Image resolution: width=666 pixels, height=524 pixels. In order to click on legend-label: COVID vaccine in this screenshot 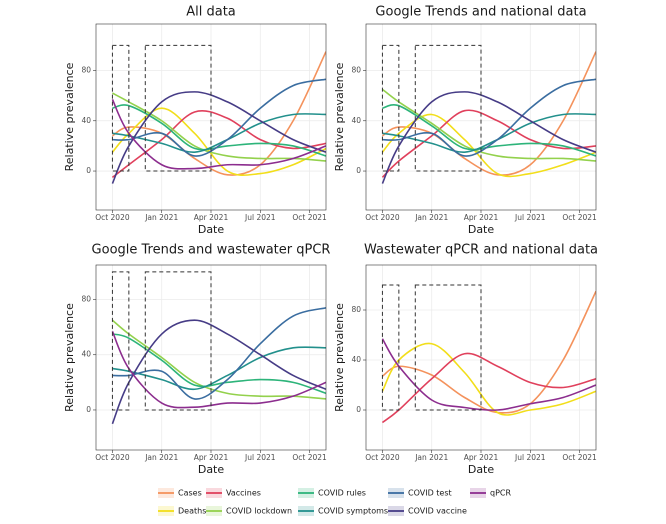, I will do `click(437, 511)`.